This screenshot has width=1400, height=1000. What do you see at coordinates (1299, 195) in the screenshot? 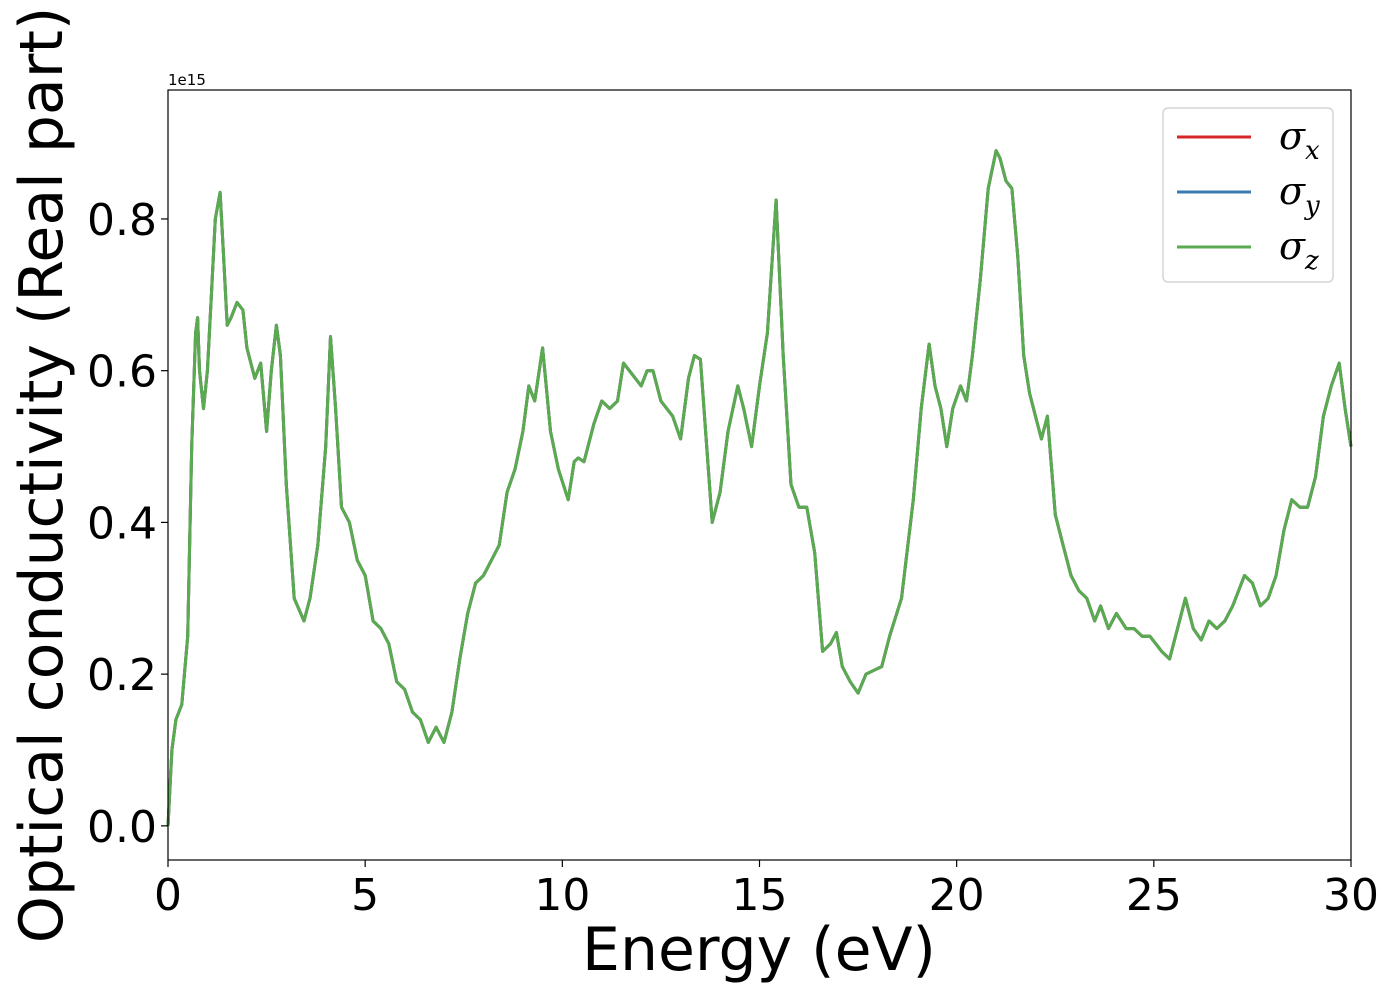
I see `legend-label-sigma-y: σy` at bounding box center [1299, 195].